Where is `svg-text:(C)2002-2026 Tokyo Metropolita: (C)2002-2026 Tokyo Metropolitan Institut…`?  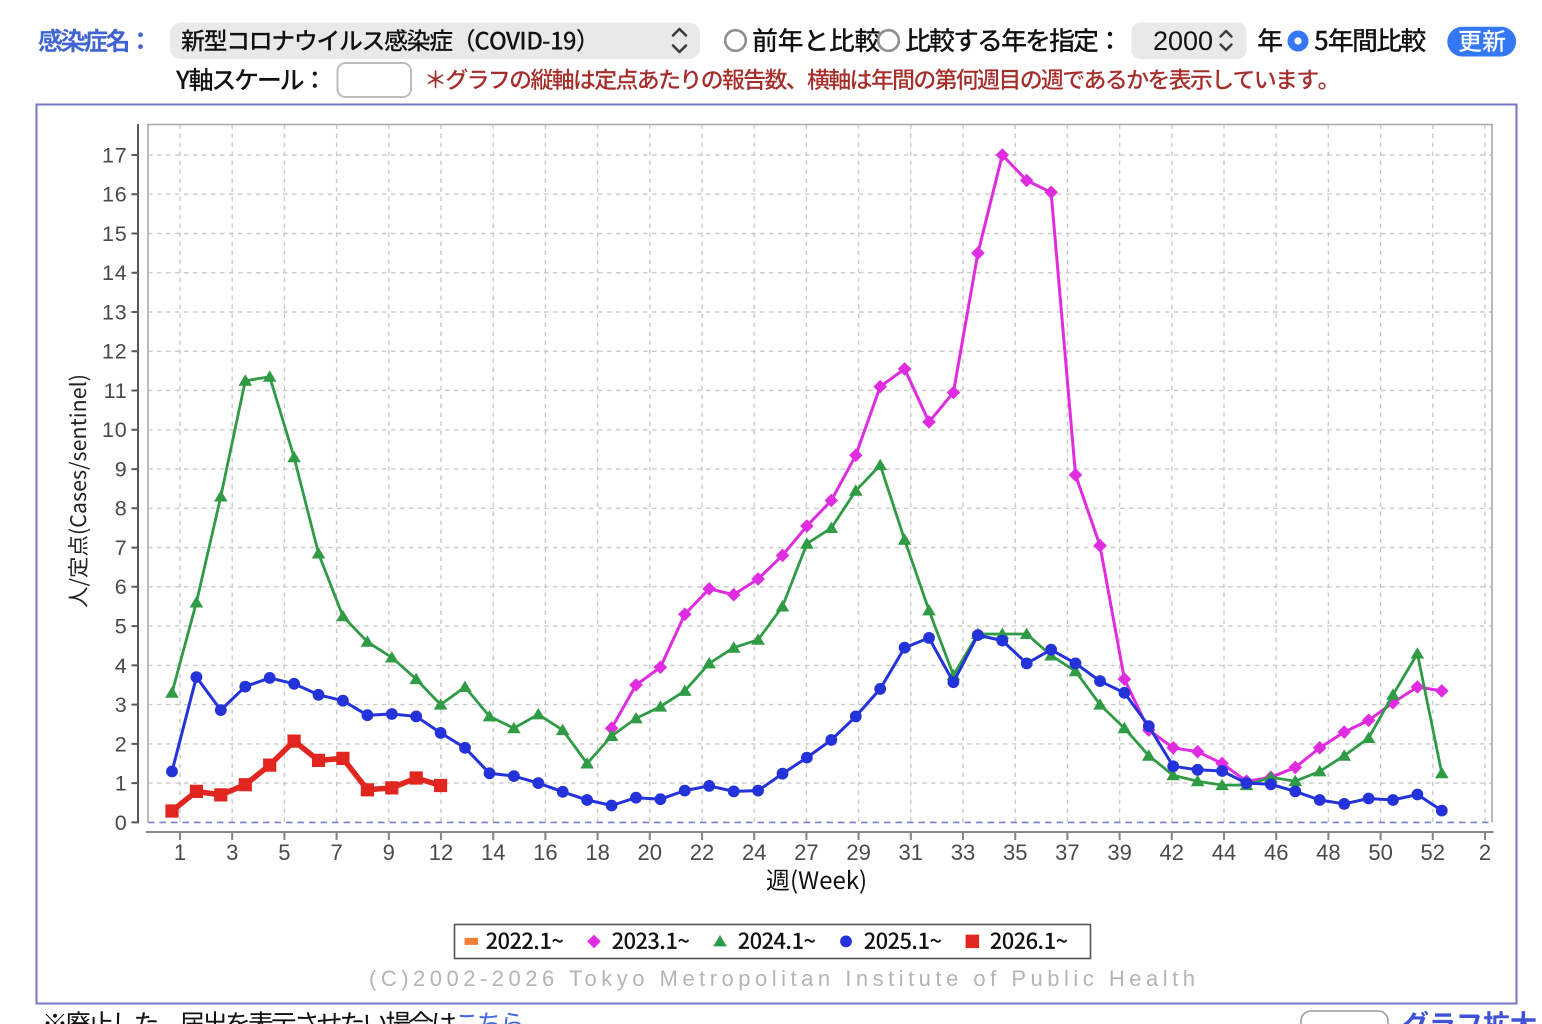 svg-text:(C)2002-2026 Tokyo Metropolita: (C)2002-2026 Tokyo Metropolitan Institut… is located at coordinates (784, 978).